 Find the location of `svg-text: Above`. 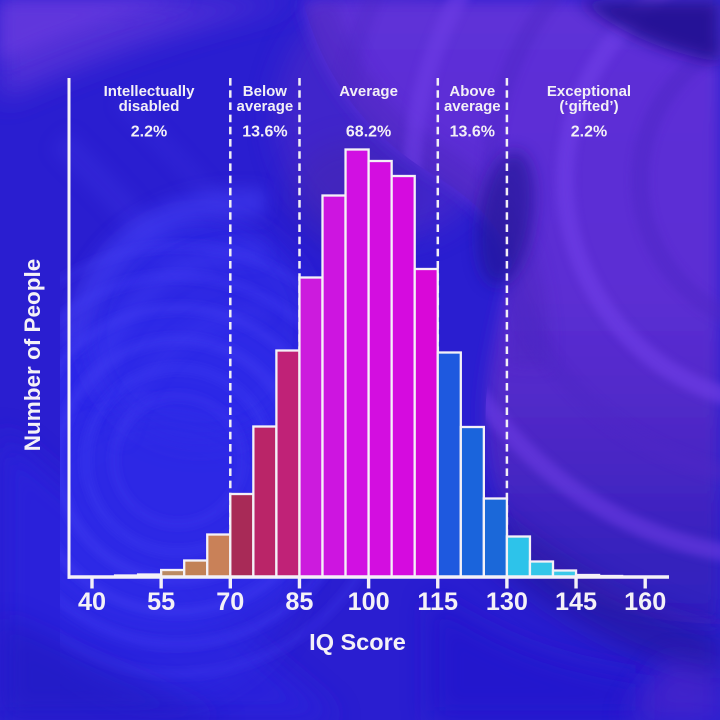

svg-text: Above is located at coordinates (472, 91).